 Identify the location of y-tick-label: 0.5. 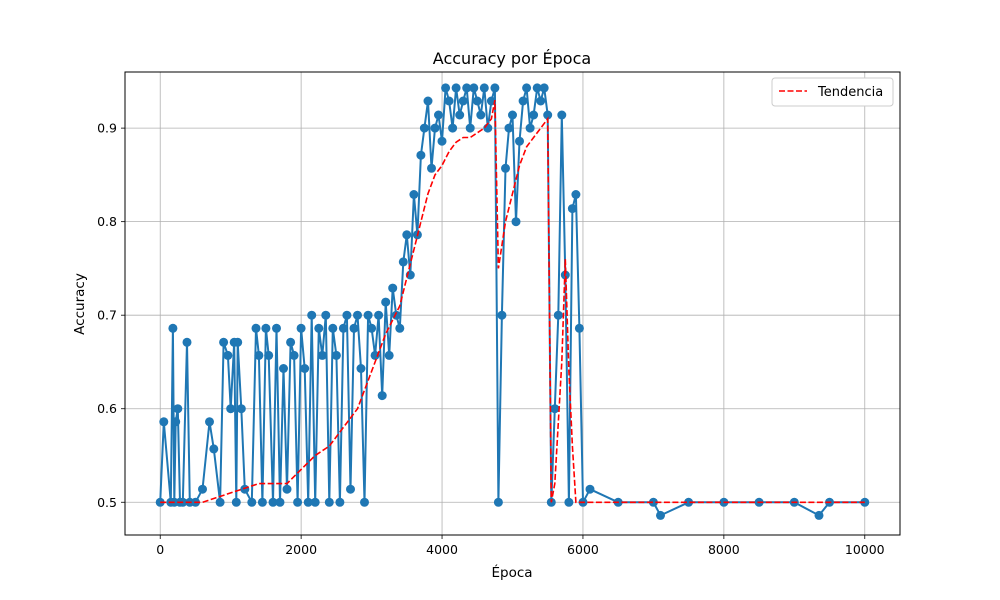
(107, 502).